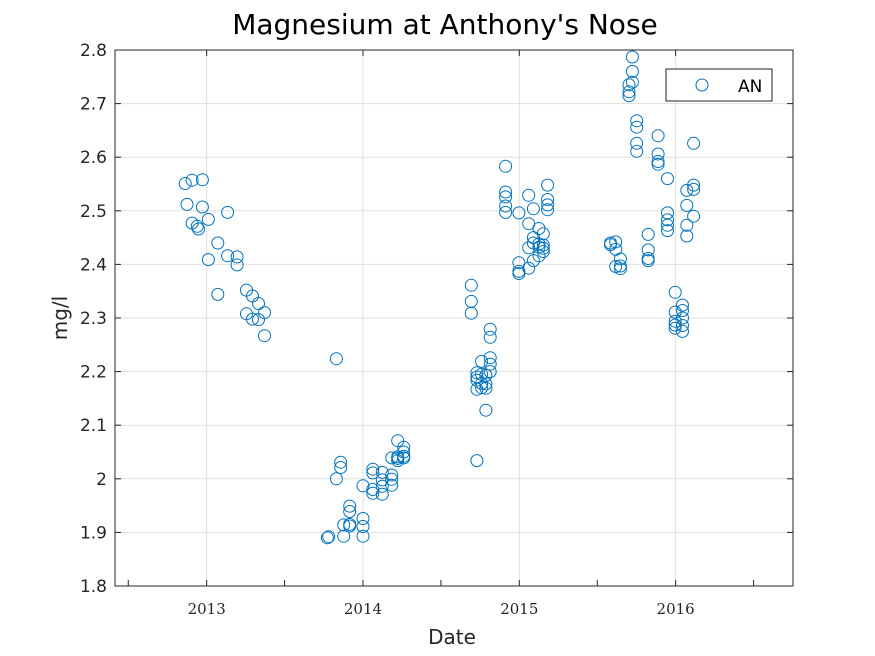  I want to click on y-tick-label: 1.8, so click(93, 587).